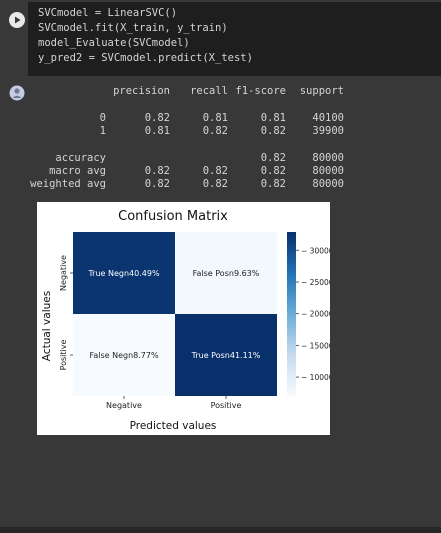 The width and height of the screenshot is (441, 533). I want to click on cell-label: False Posn9.63%, so click(226, 273).